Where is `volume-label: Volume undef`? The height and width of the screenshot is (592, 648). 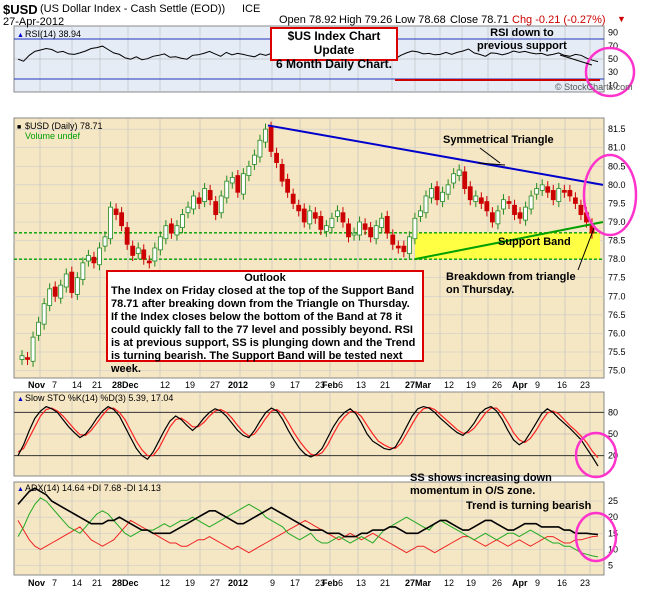 volume-label: Volume undef is located at coordinates (53, 136).